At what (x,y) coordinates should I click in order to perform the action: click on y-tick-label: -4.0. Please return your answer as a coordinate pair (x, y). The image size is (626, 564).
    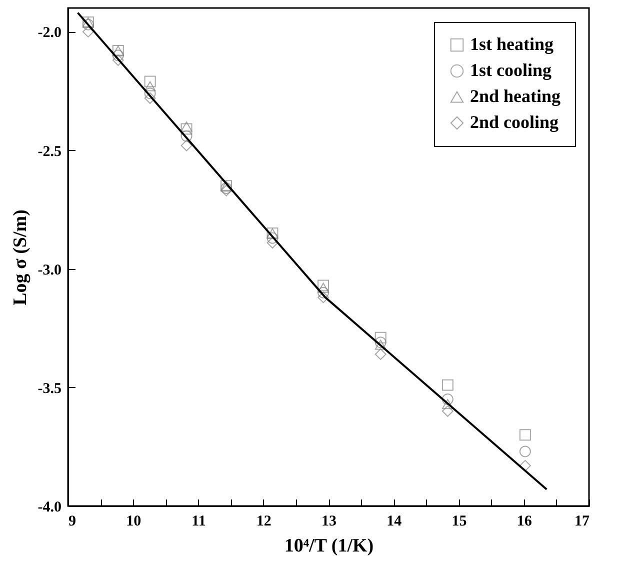
    Looking at the image, I should click on (50, 508).